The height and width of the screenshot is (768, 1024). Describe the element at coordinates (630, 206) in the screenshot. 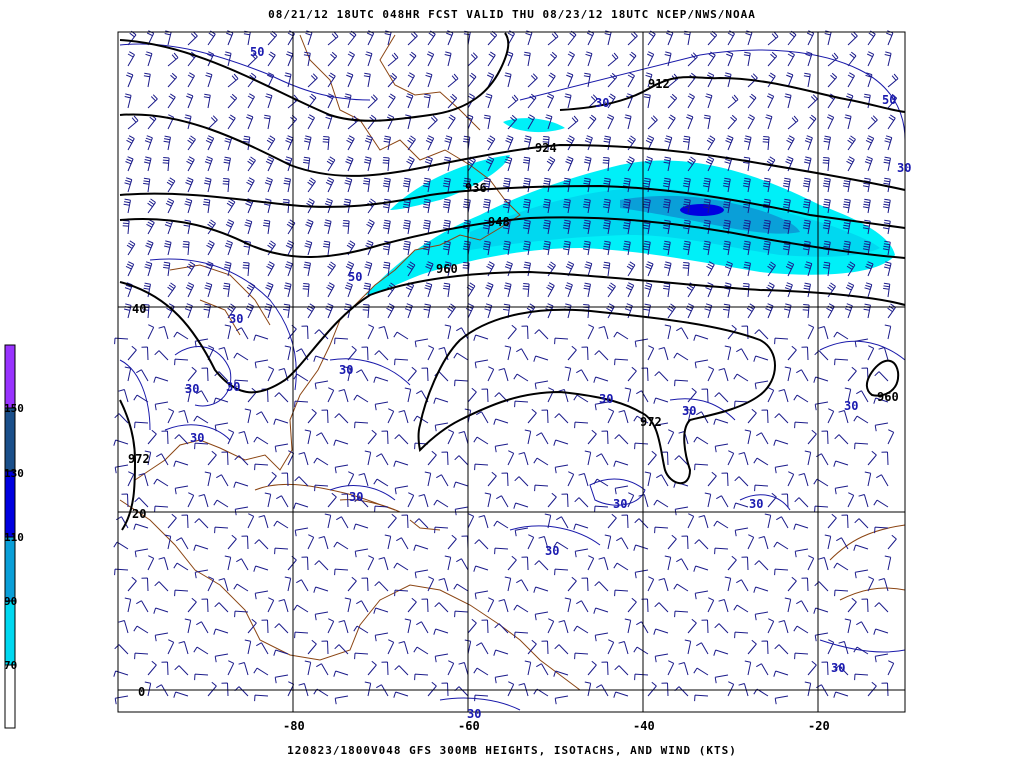

I see `isotach-shading` at that location.